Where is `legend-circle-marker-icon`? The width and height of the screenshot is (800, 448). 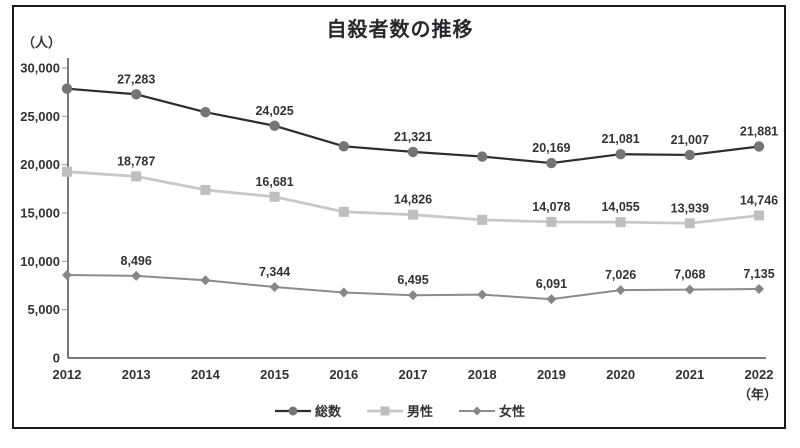 legend-circle-marker-icon is located at coordinates (292, 410).